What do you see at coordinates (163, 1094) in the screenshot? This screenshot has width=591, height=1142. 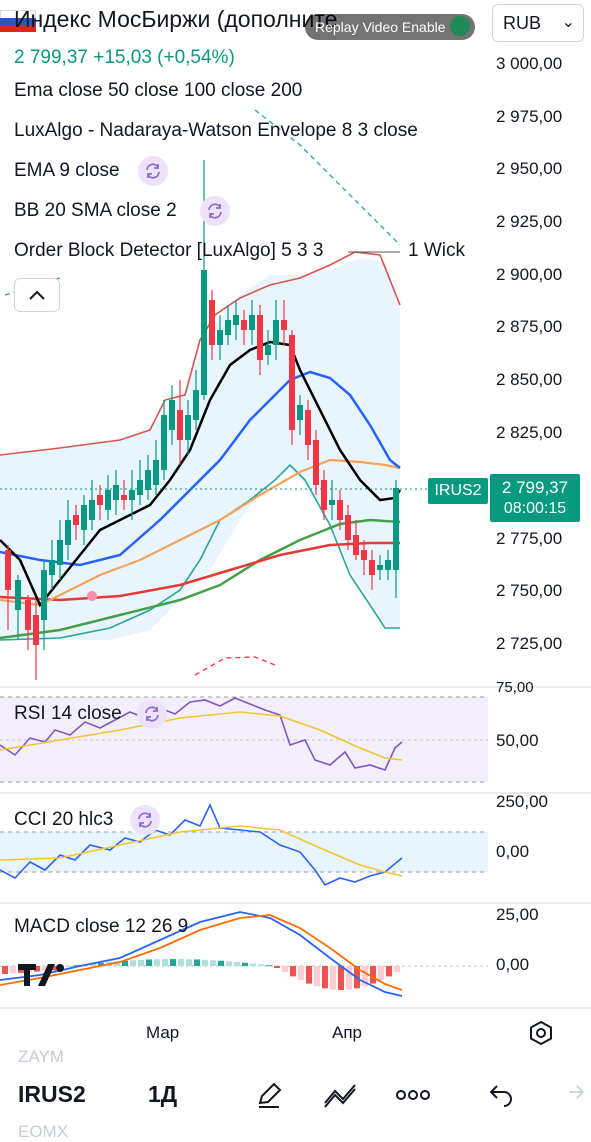 I see `interval-selector: 1Д` at bounding box center [163, 1094].